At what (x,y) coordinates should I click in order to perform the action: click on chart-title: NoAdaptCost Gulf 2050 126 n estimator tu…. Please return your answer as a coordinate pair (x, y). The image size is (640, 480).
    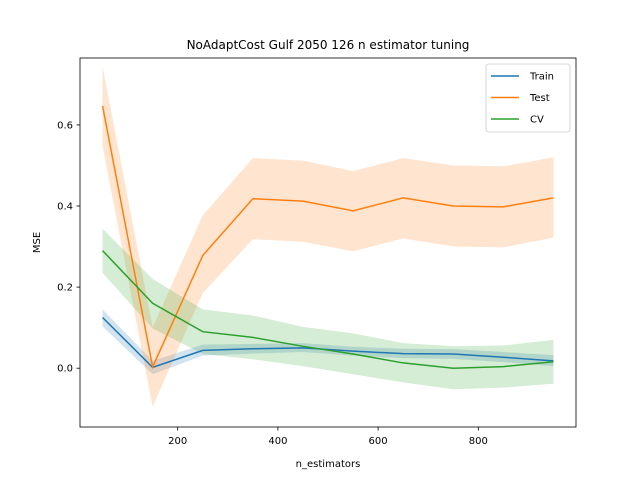
    Looking at the image, I should click on (328, 45).